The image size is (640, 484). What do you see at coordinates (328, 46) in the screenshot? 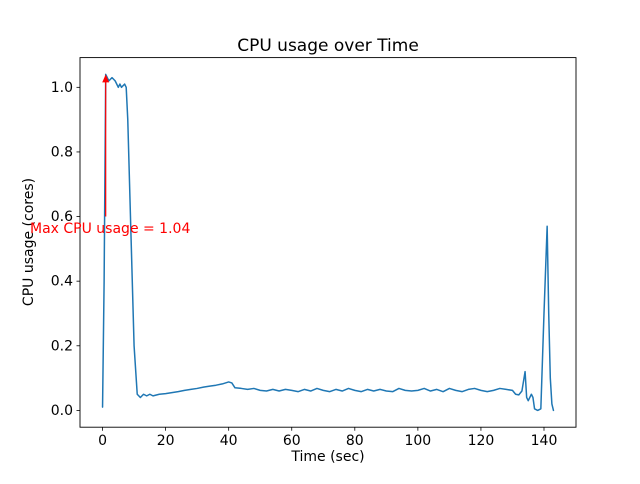
I see `chart-title: CPU usage over Time` at bounding box center [328, 46].